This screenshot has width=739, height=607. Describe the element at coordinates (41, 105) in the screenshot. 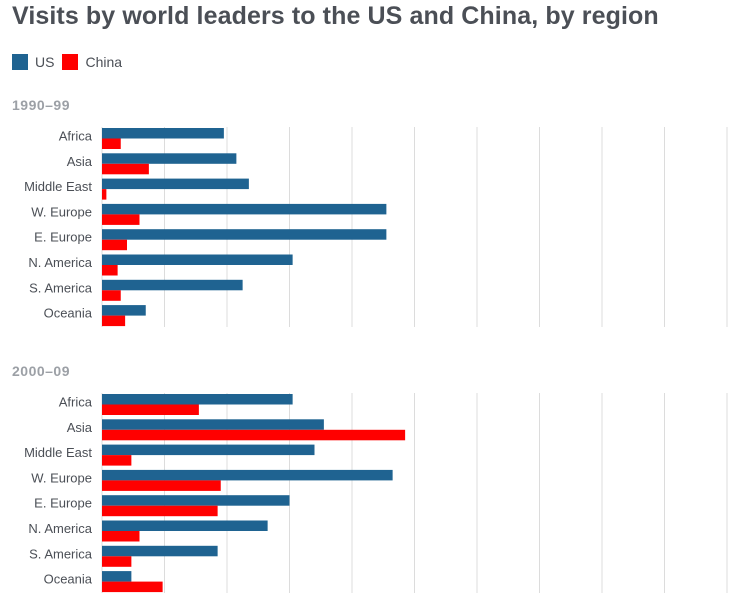

I see `panel-title: 1990–99` at that location.